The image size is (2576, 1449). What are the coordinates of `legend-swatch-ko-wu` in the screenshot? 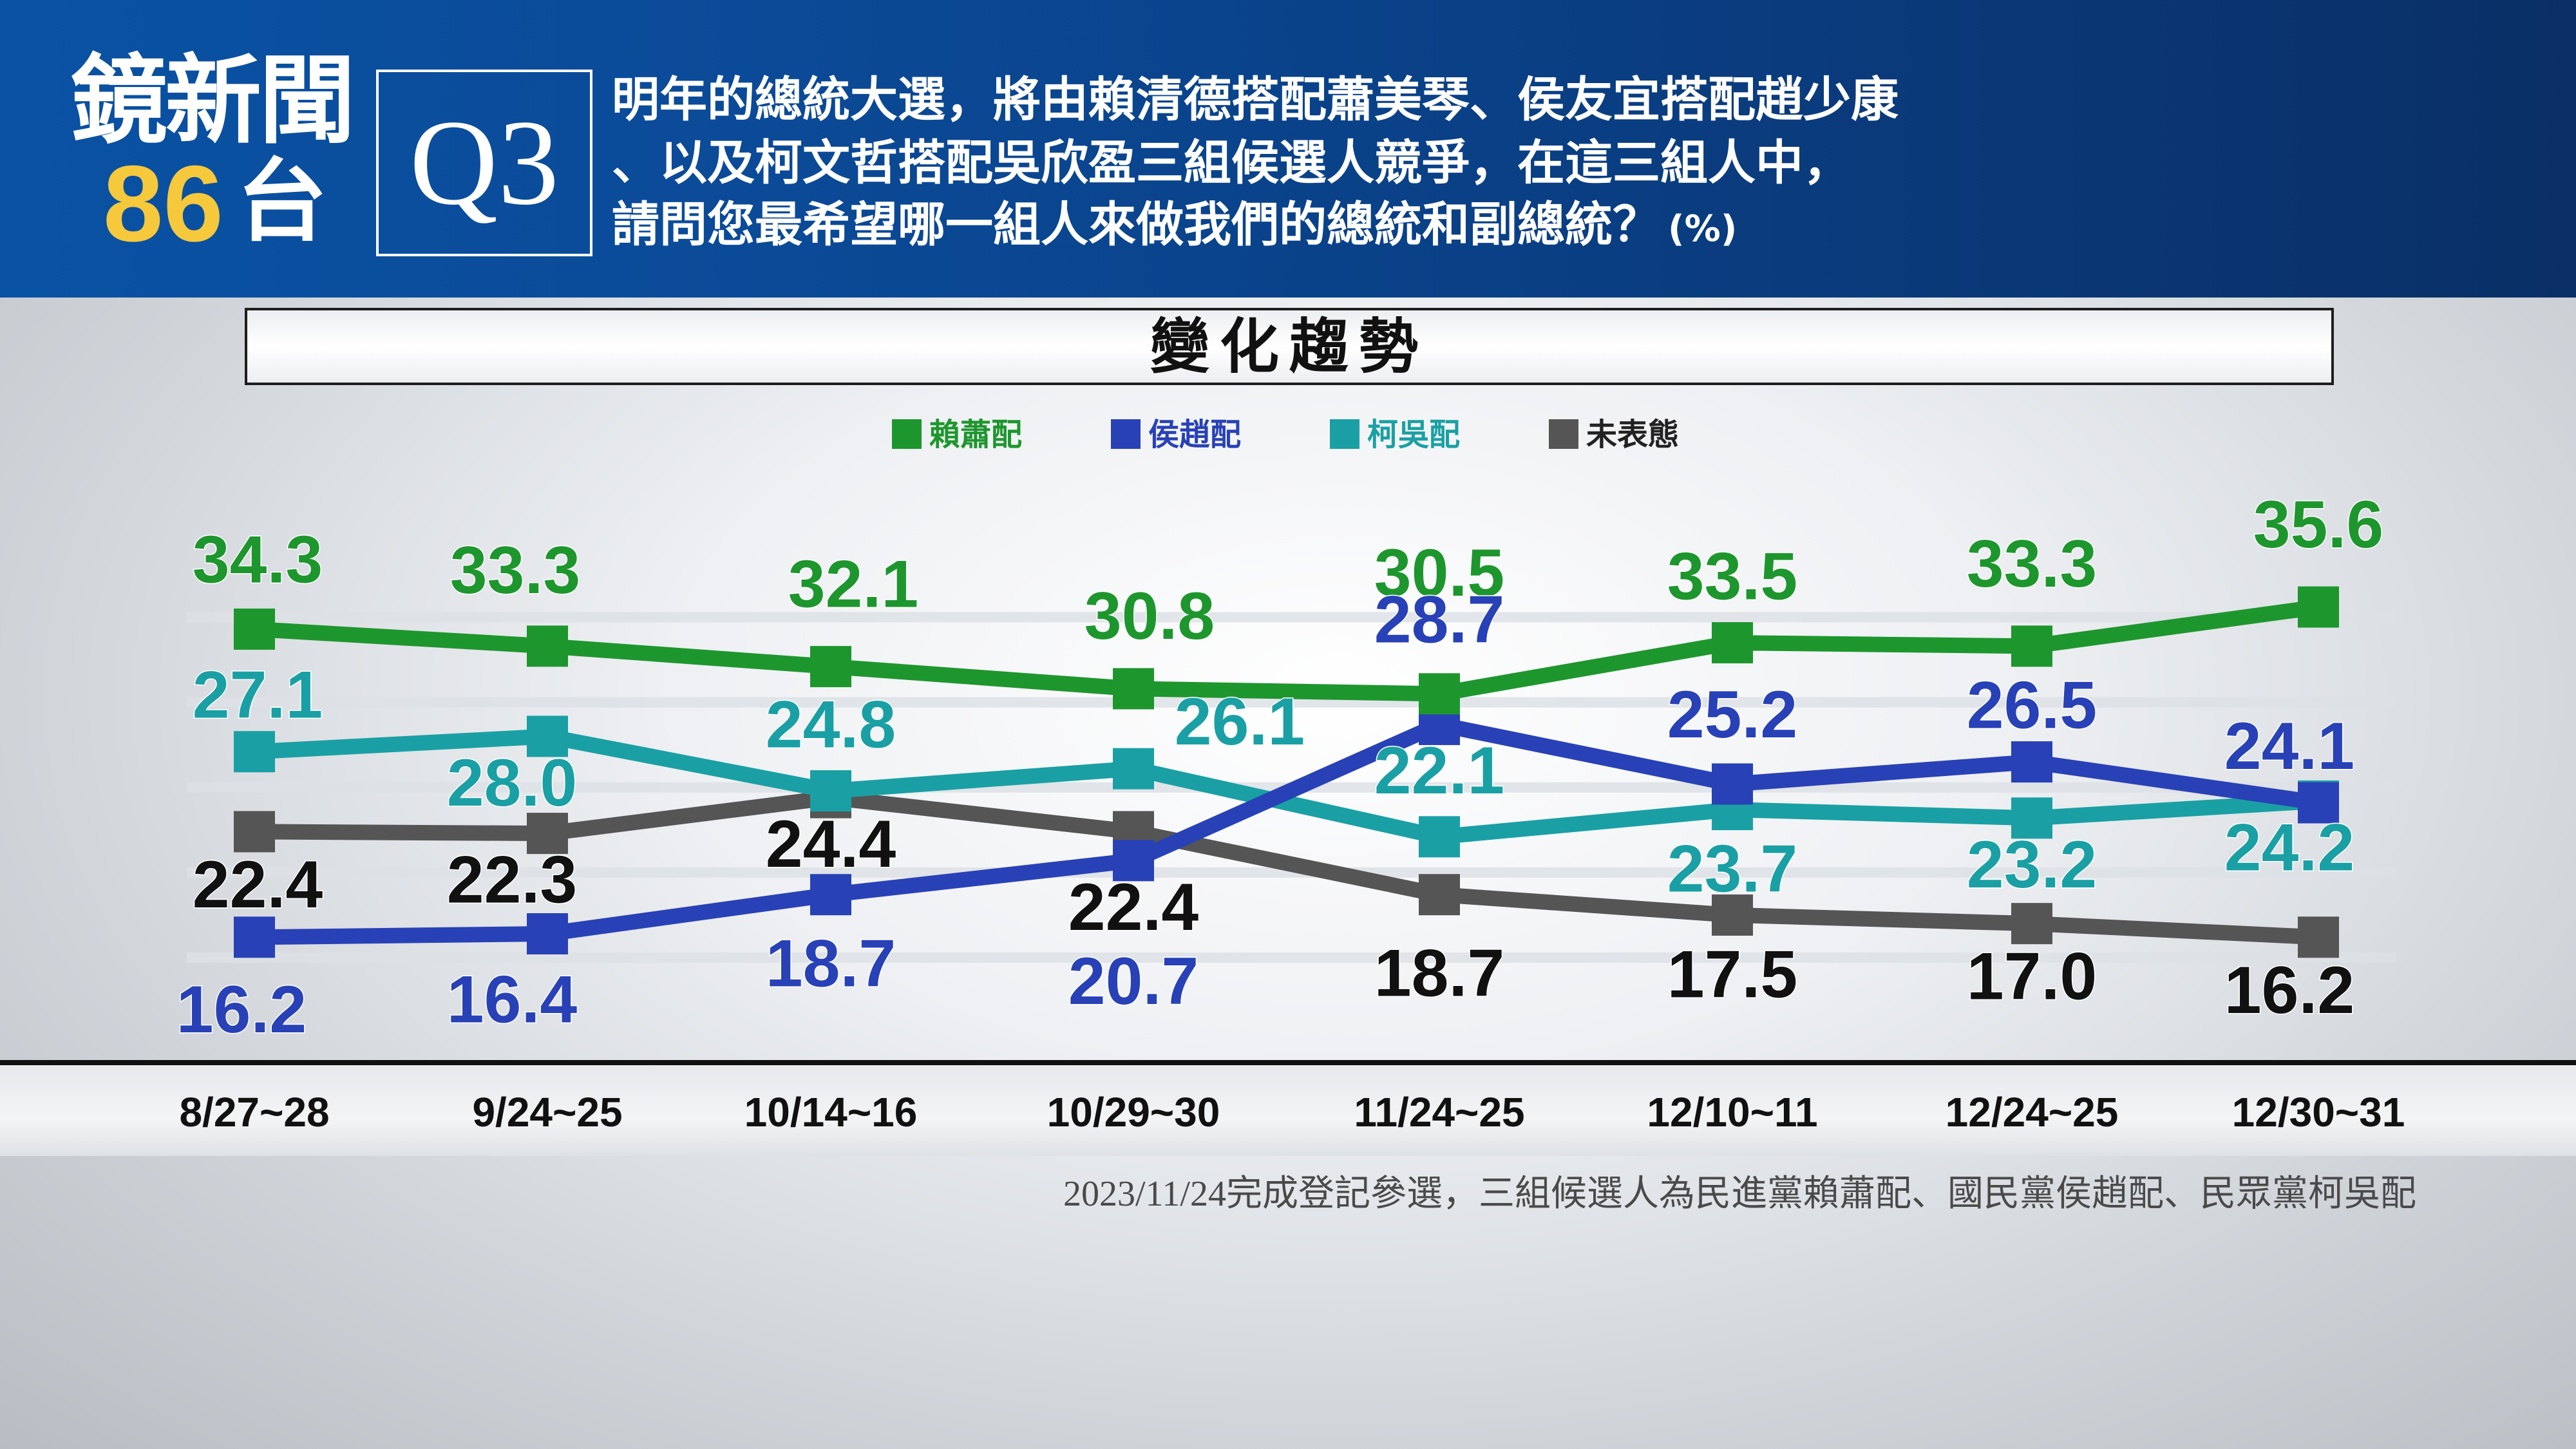 It's located at (1345, 434).